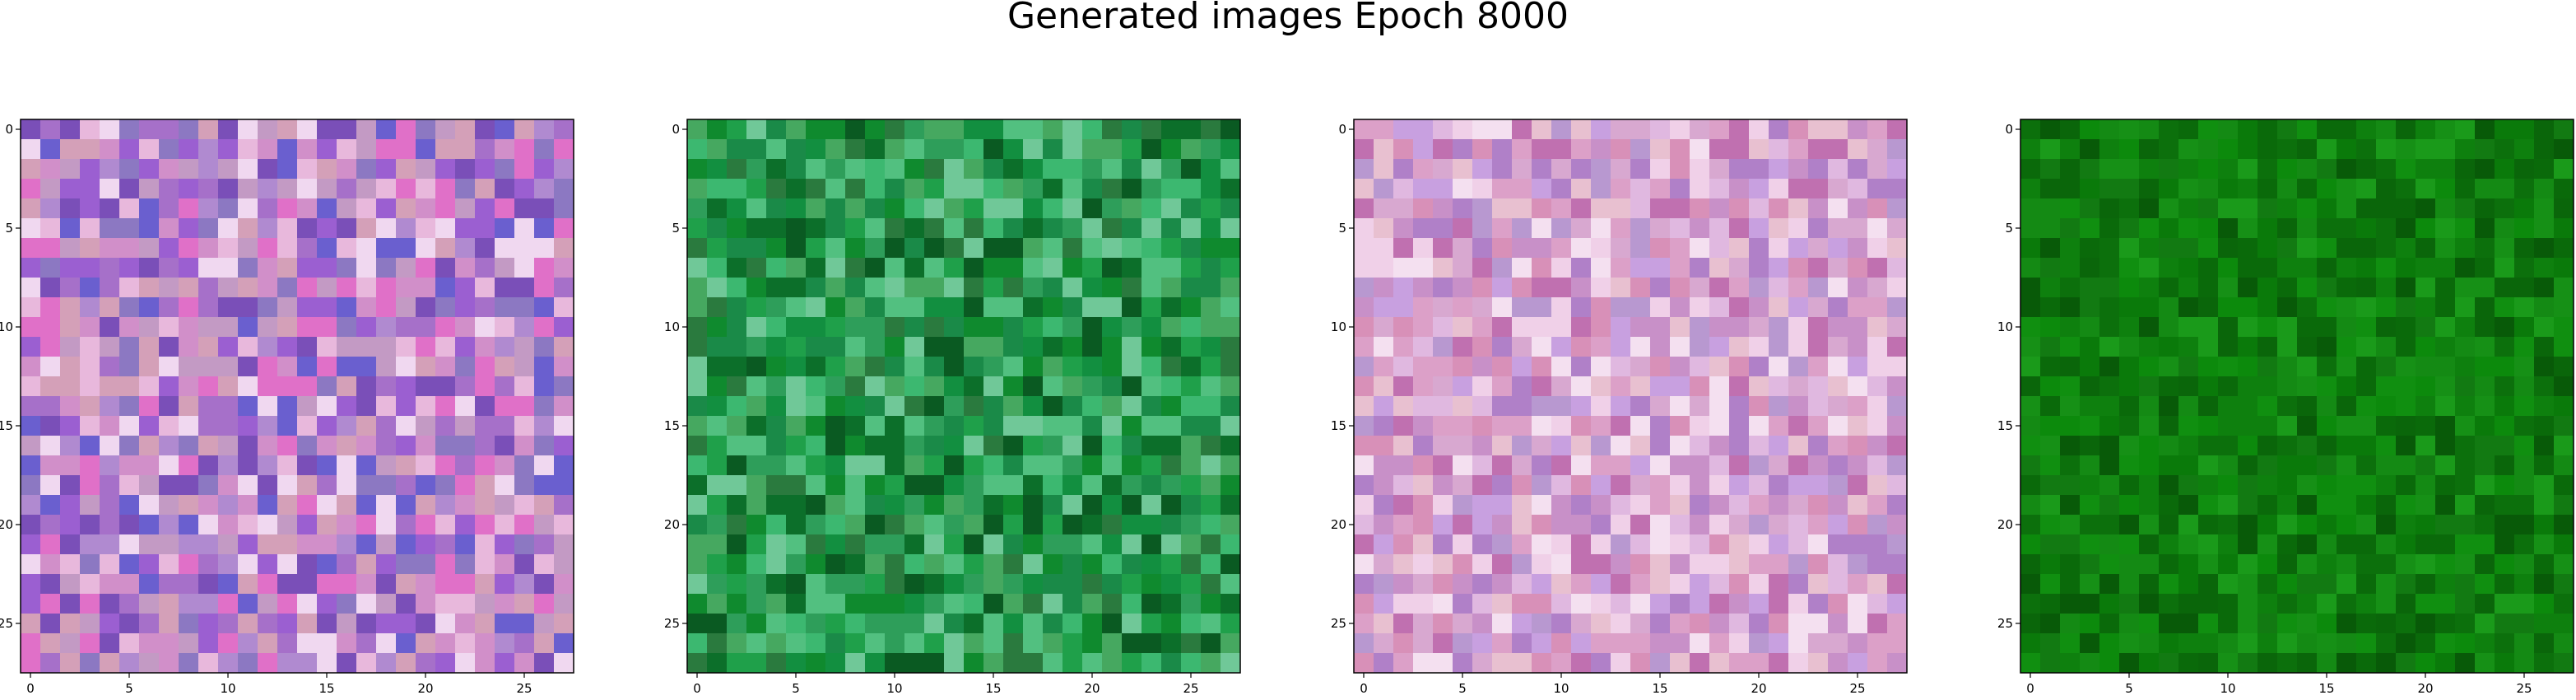  I want to click on x-tick-label: 5, so click(129, 688).